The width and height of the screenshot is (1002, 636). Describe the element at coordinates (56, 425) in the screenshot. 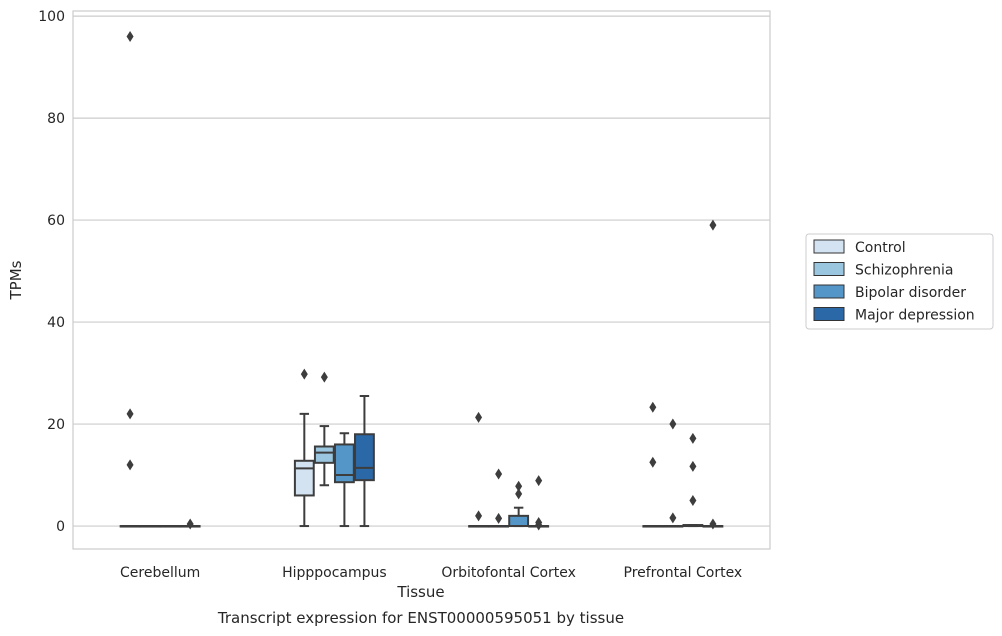

I see `y-tick-label: 20` at that location.